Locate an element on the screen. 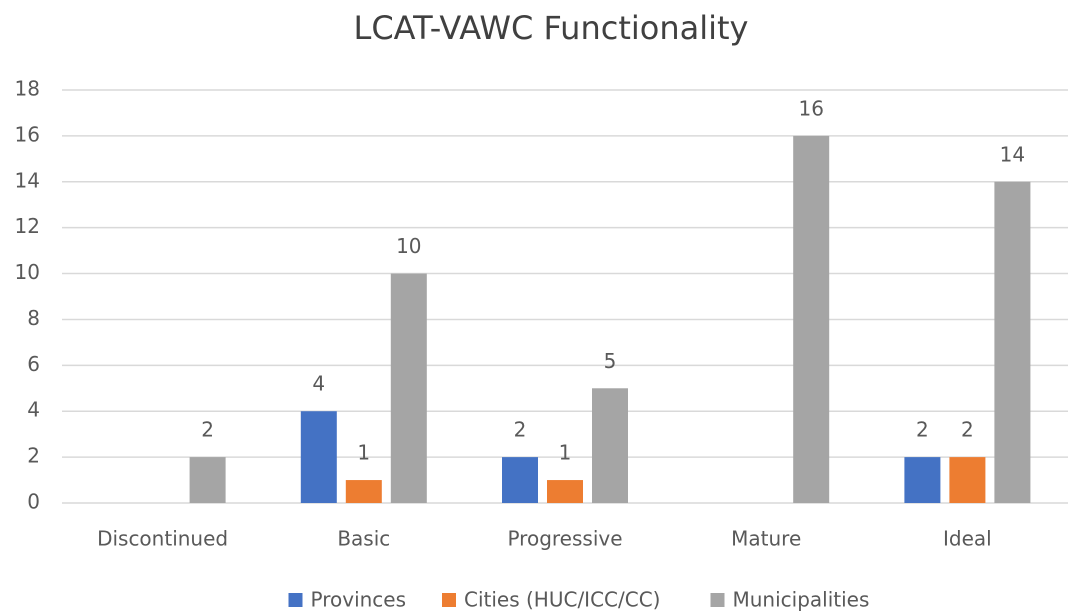  y-tick-label: 10 is located at coordinates (27, 272).